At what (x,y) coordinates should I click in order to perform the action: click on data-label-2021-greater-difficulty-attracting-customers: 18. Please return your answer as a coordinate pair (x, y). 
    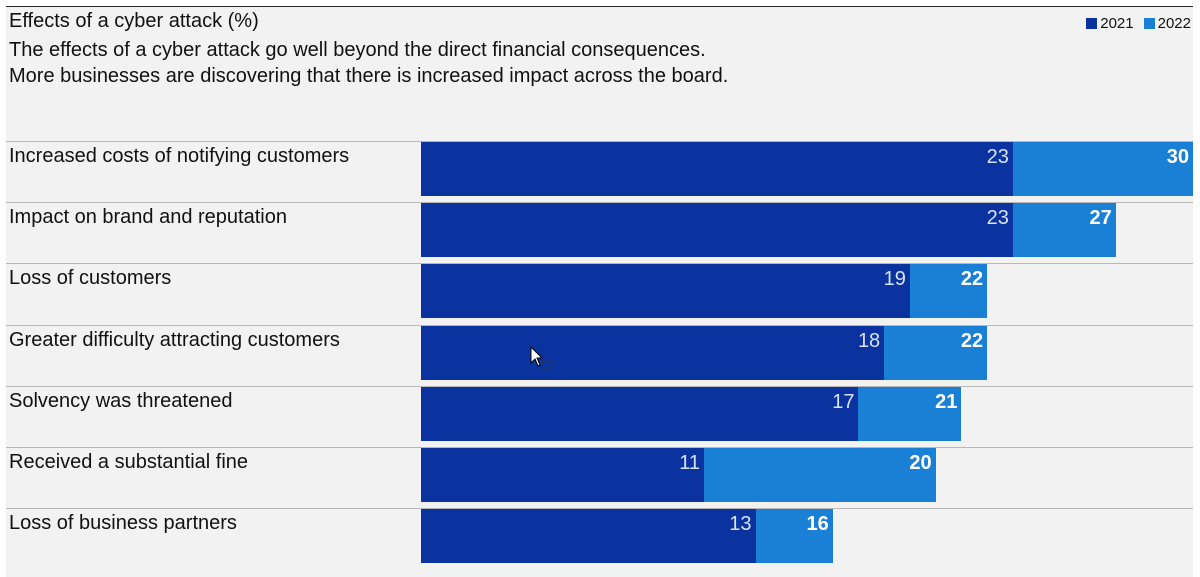
    Looking at the image, I should click on (869, 340).